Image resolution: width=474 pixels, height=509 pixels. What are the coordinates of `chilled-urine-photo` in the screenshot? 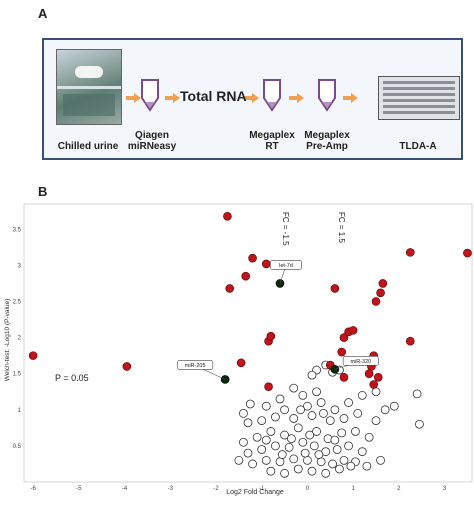 It's located at (89, 87).